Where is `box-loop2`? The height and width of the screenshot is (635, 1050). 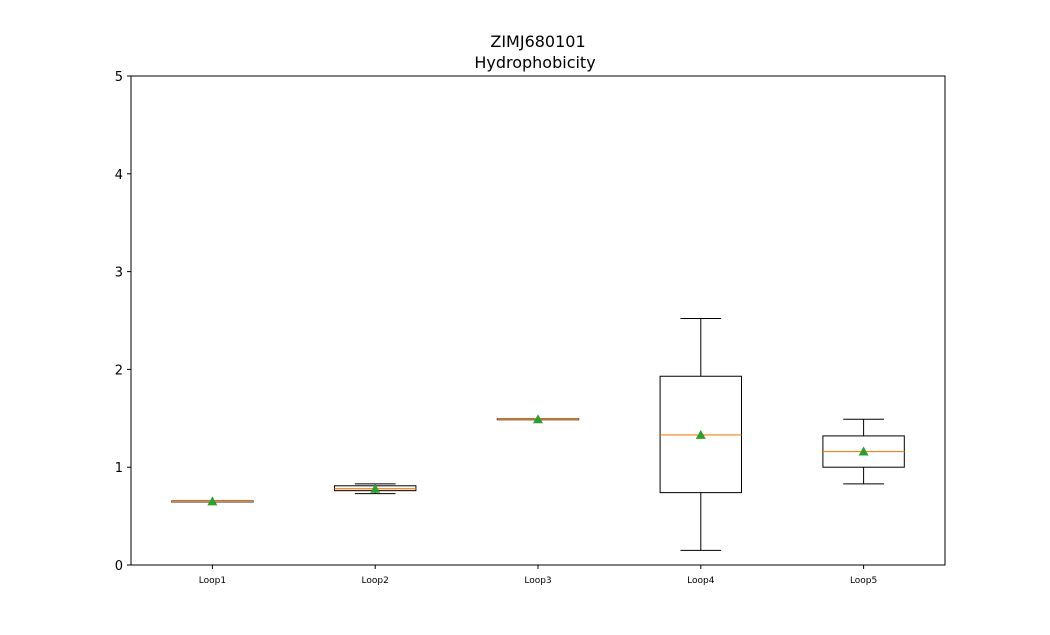 box-loop2 is located at coordinates (375, 489).